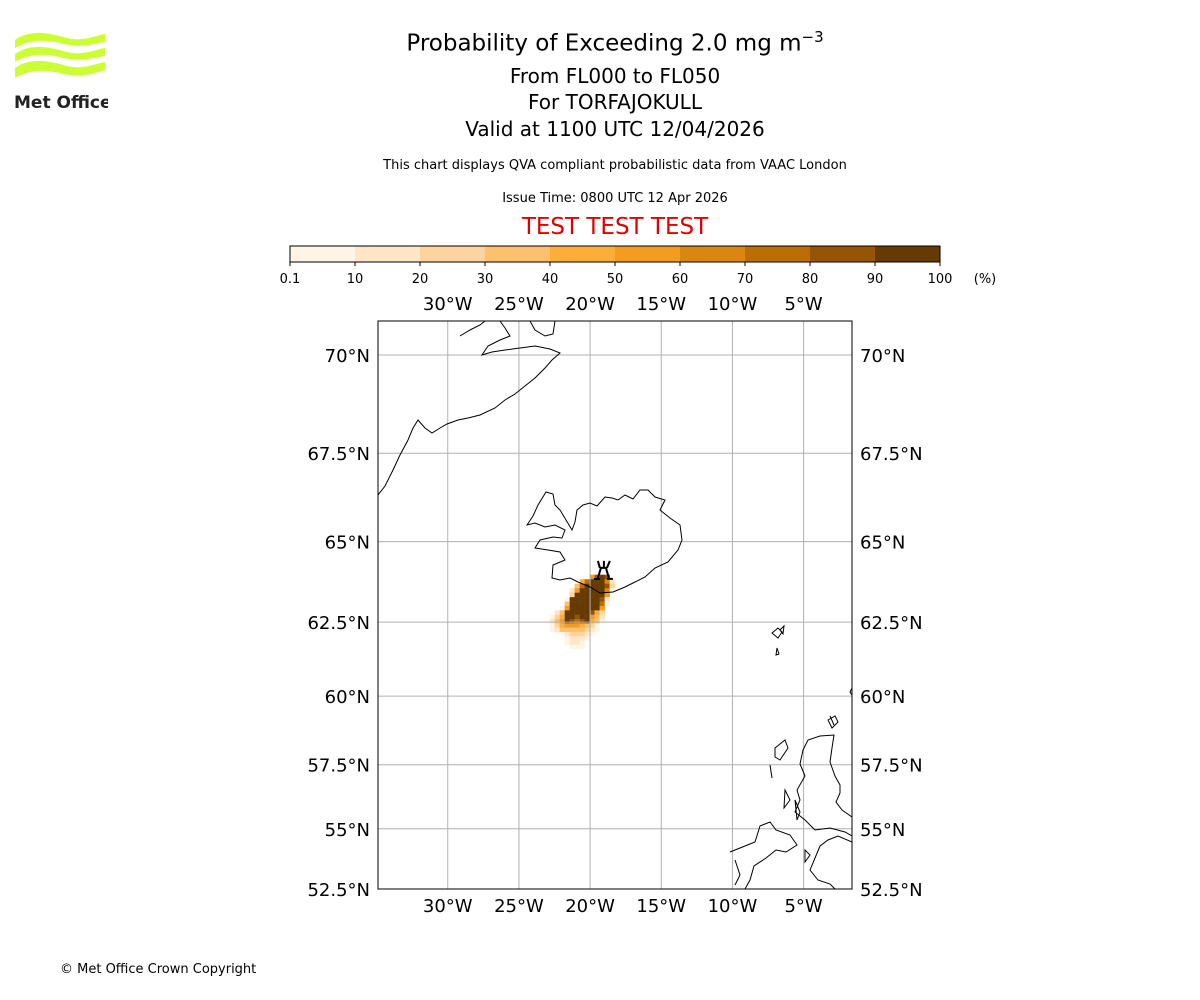 The width and height of the screenshot is (1200, 1000). Describe the element at coordinates (615, 227) in the screenshot. I see `test-banner: TEST TEST TEST` at that location.